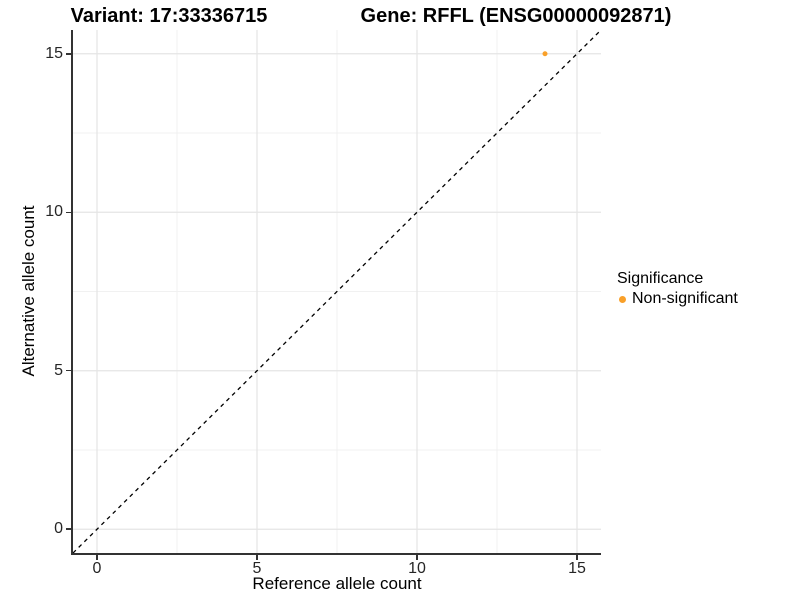 This screenshot has height=600, width=800. Describe the element at coordinates (257, 568) in the screenshot. I see `x-tick-label: 5` at that location.